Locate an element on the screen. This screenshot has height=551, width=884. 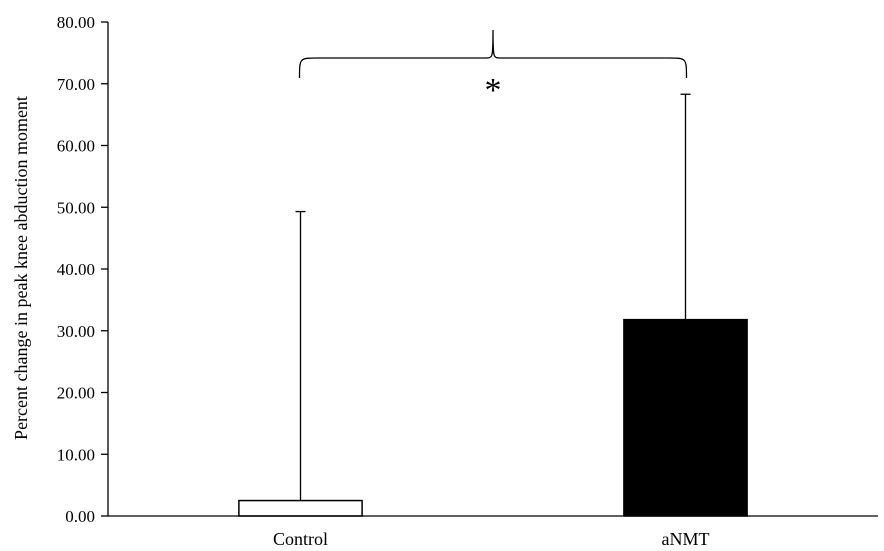
bar-control is located at coordinates (300, 508).